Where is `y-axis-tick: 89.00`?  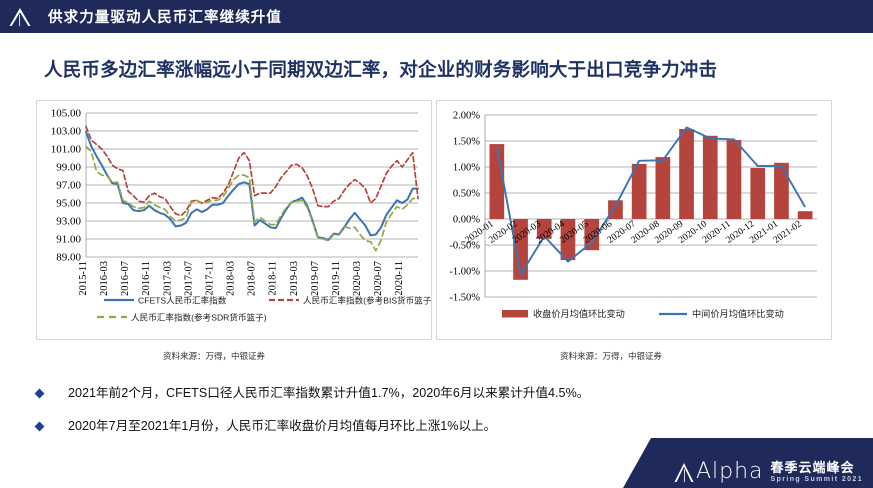
y-axis-tick: 89.00 is located at coordinates (68, 258).